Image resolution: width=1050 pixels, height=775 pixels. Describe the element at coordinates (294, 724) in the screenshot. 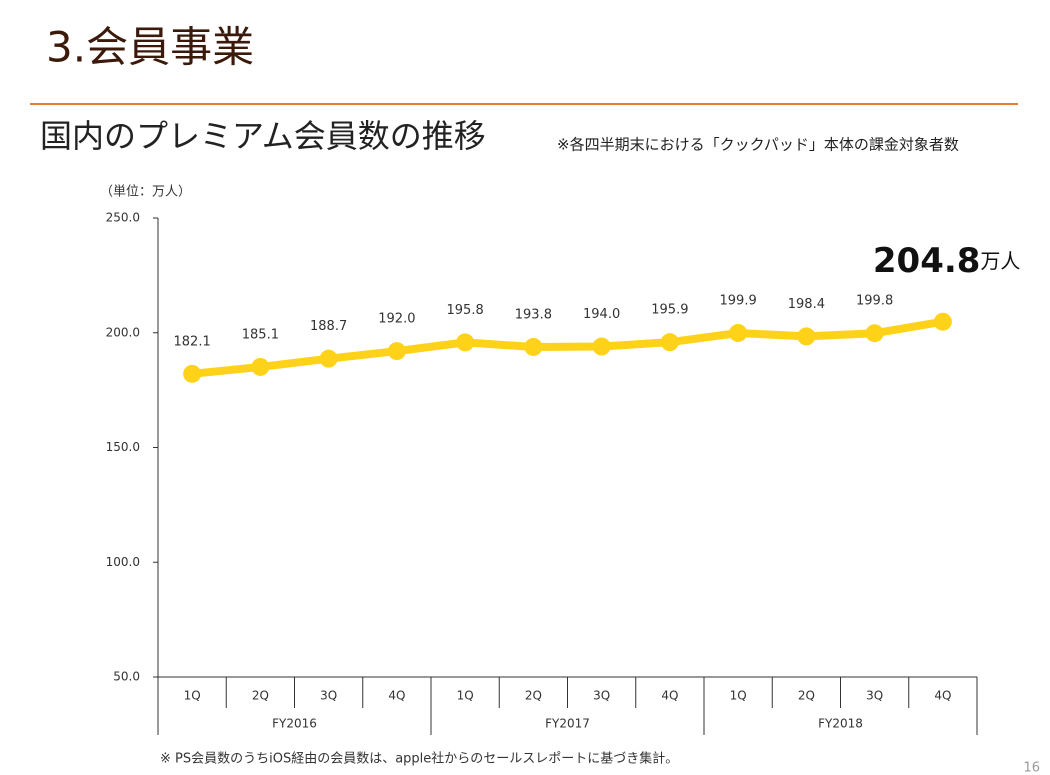

I see `group-label: FY2016` at that location.